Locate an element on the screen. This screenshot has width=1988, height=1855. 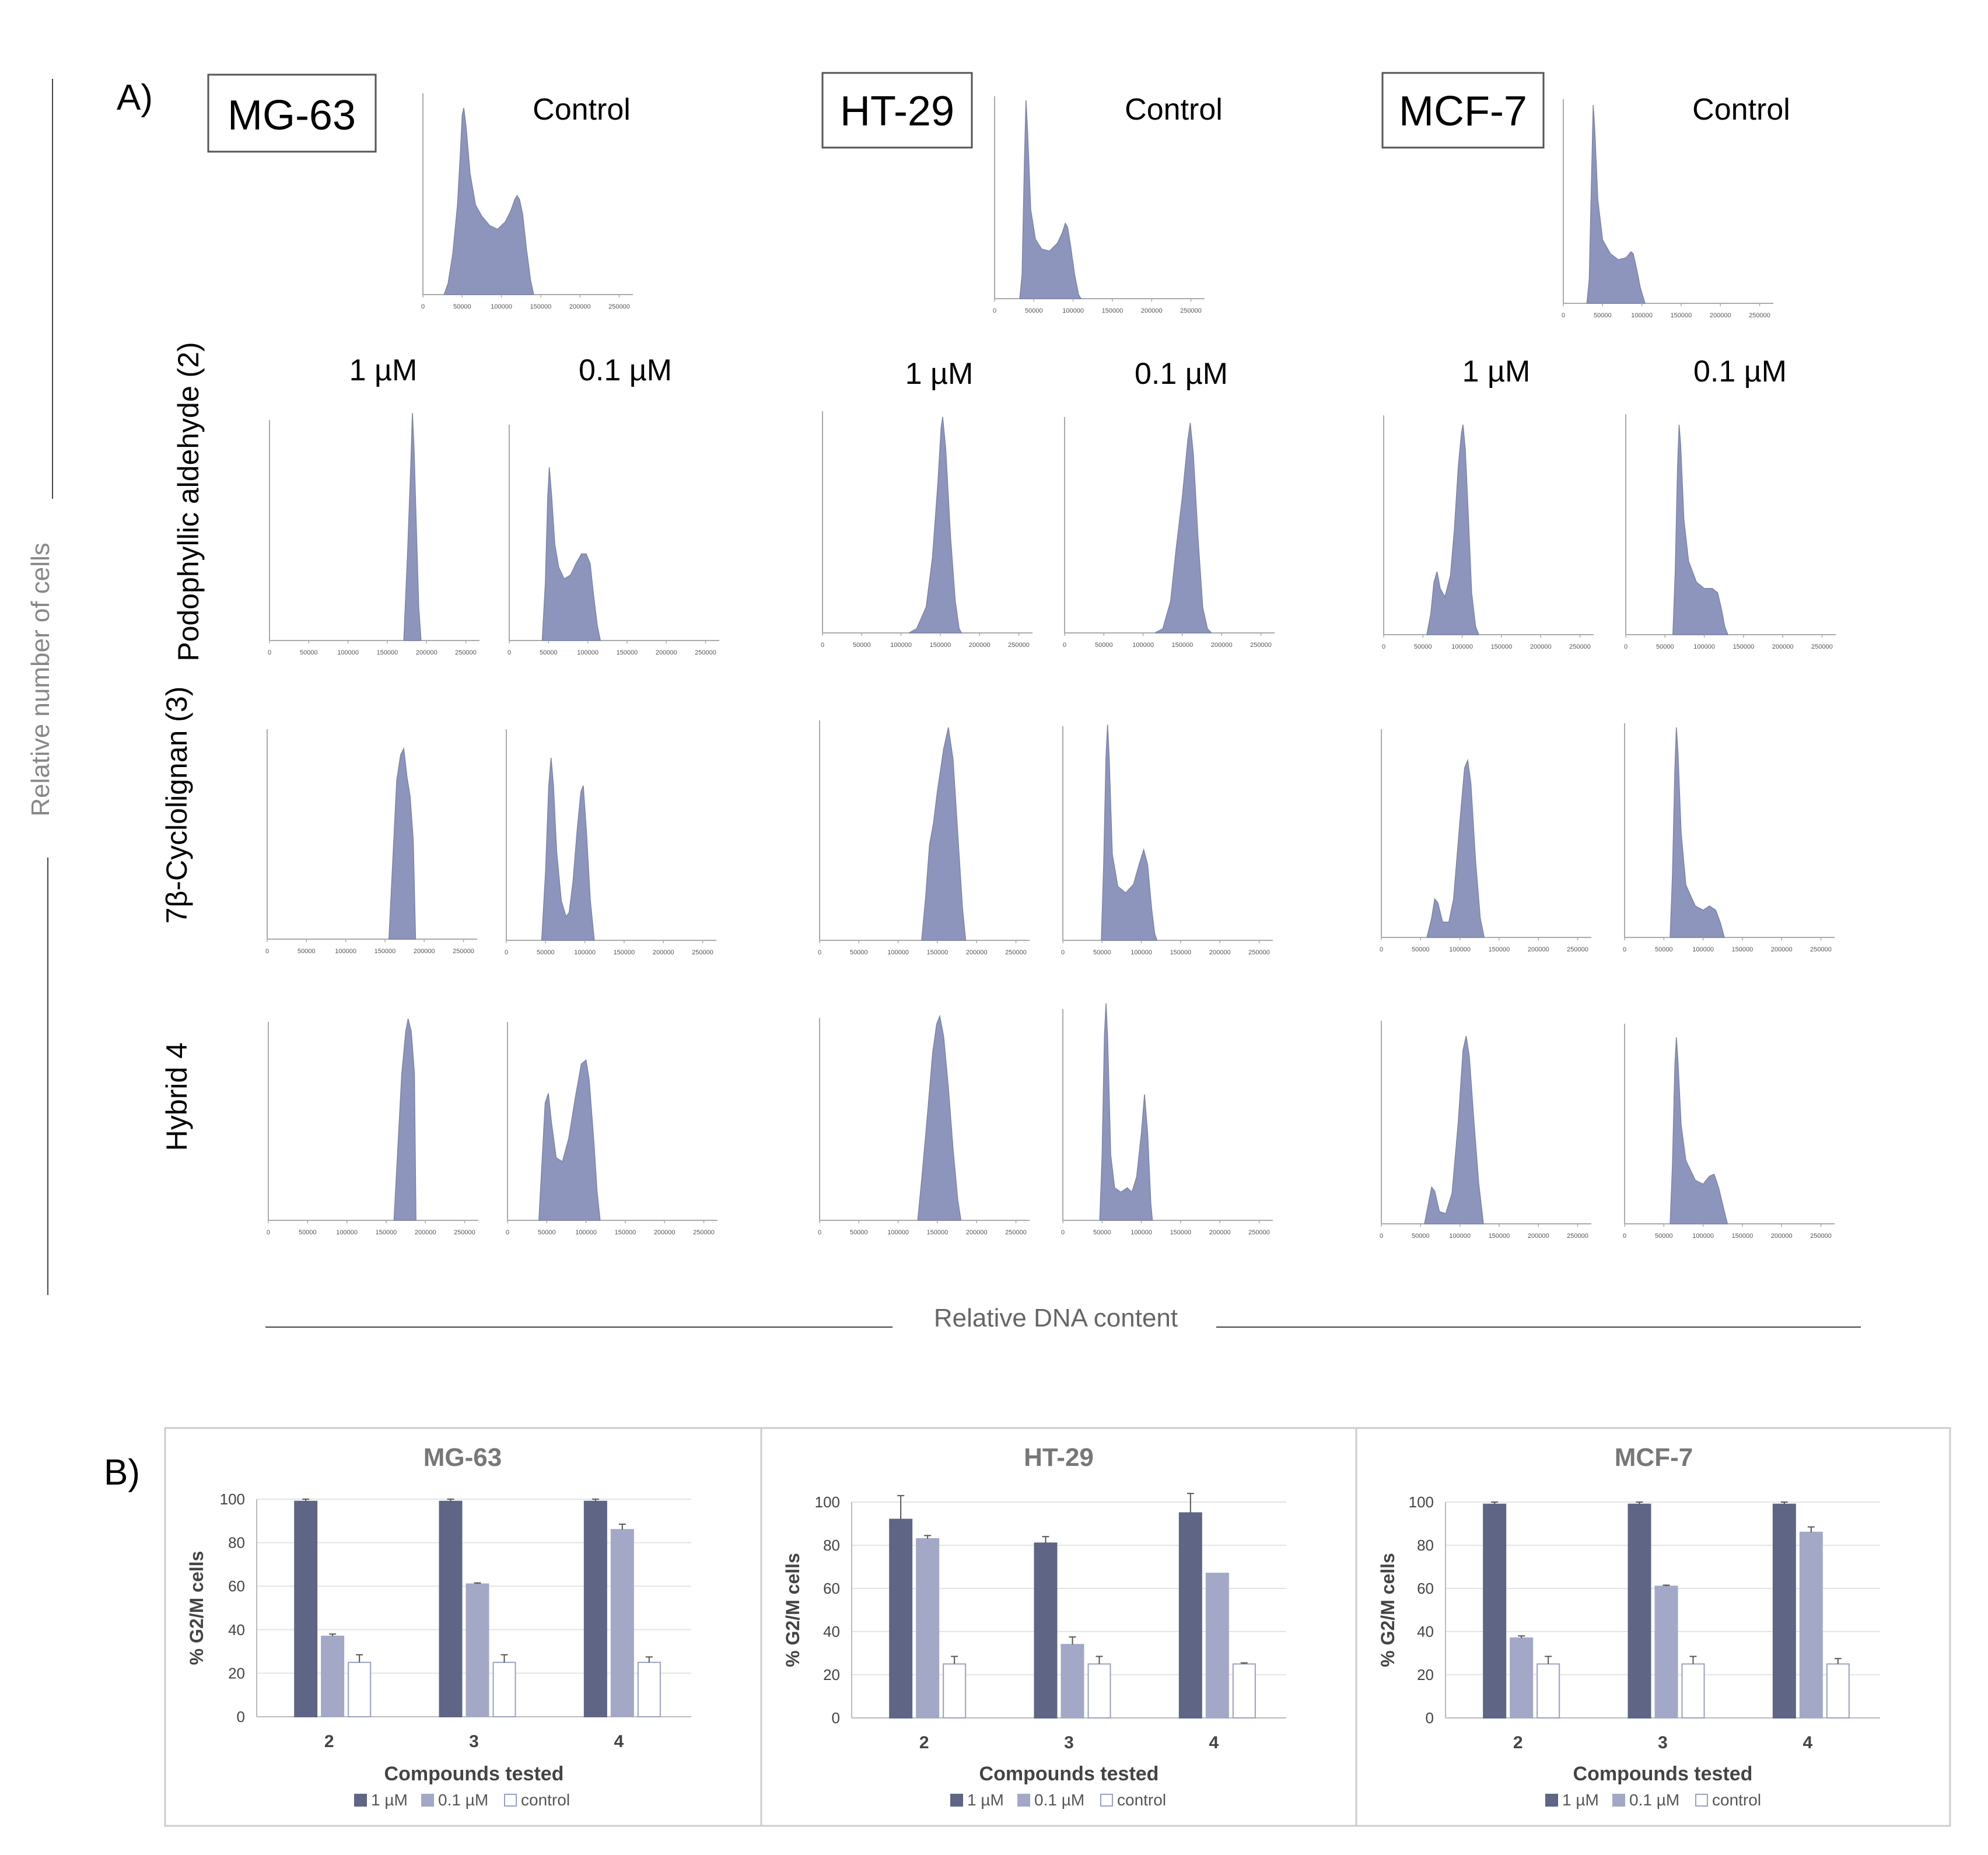
legend-label: 1 µM is located at coordinates (389, 1800).